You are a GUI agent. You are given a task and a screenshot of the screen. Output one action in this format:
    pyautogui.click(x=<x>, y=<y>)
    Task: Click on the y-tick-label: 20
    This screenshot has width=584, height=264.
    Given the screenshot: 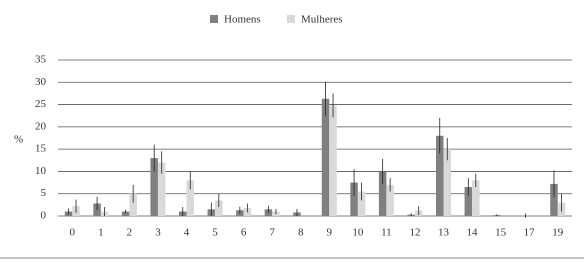 What is the action you would take?
    pyautogui.click(x=41, y=126)
    